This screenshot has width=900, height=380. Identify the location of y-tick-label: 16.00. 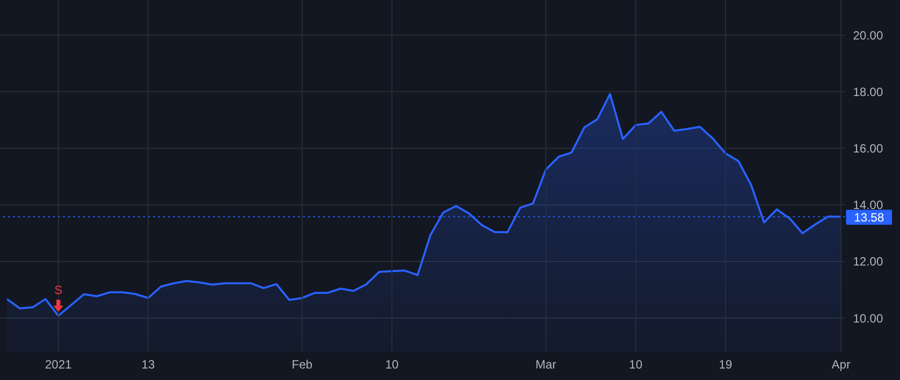
(868, 149).